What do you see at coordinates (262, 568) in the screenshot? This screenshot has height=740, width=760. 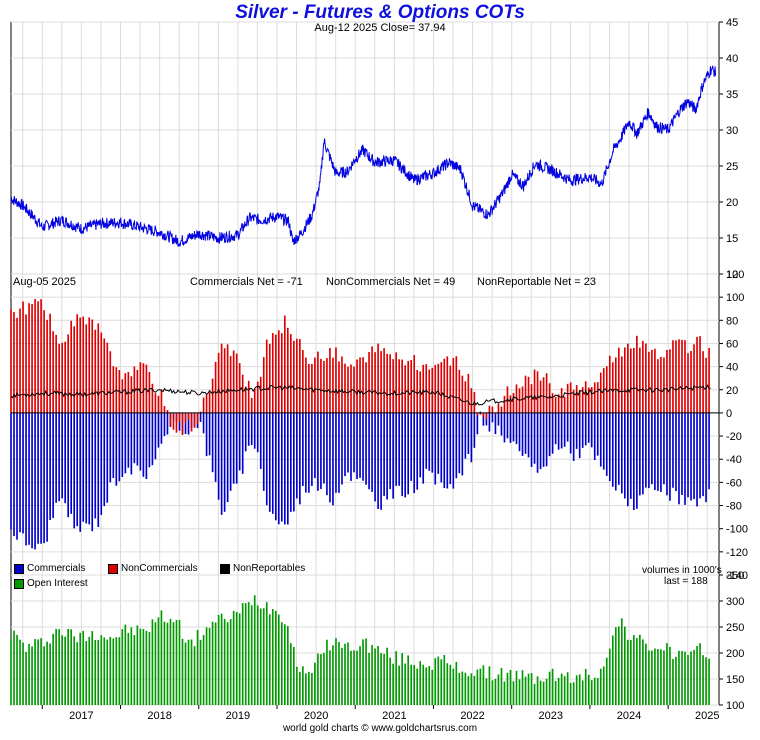 I see `legend-nonreportables: NonReportables` at bounding box center [262, 568].